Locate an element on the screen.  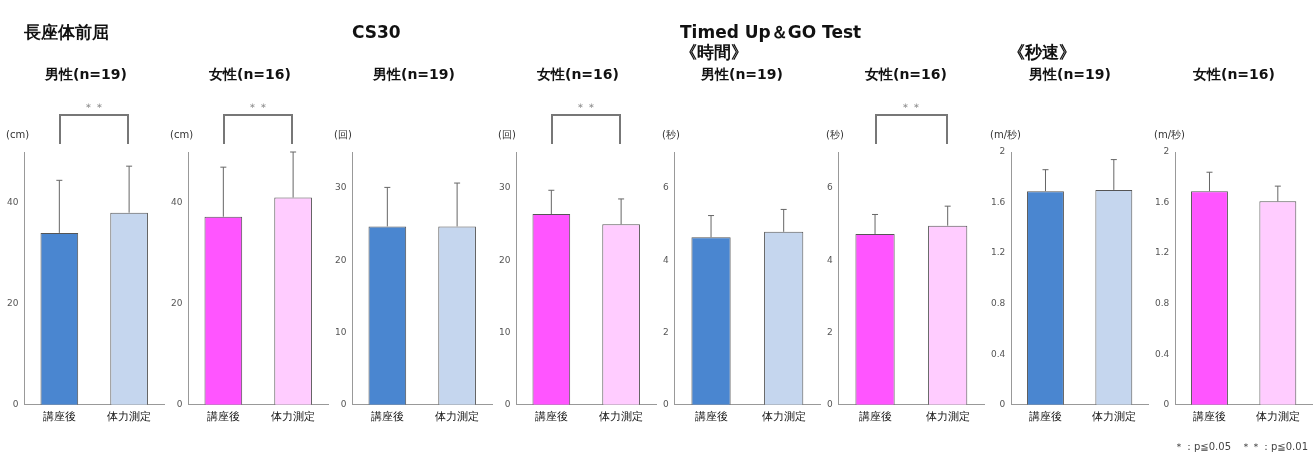
chart-subtitle: 《秒速》 is located at coordinates (1042, 51).